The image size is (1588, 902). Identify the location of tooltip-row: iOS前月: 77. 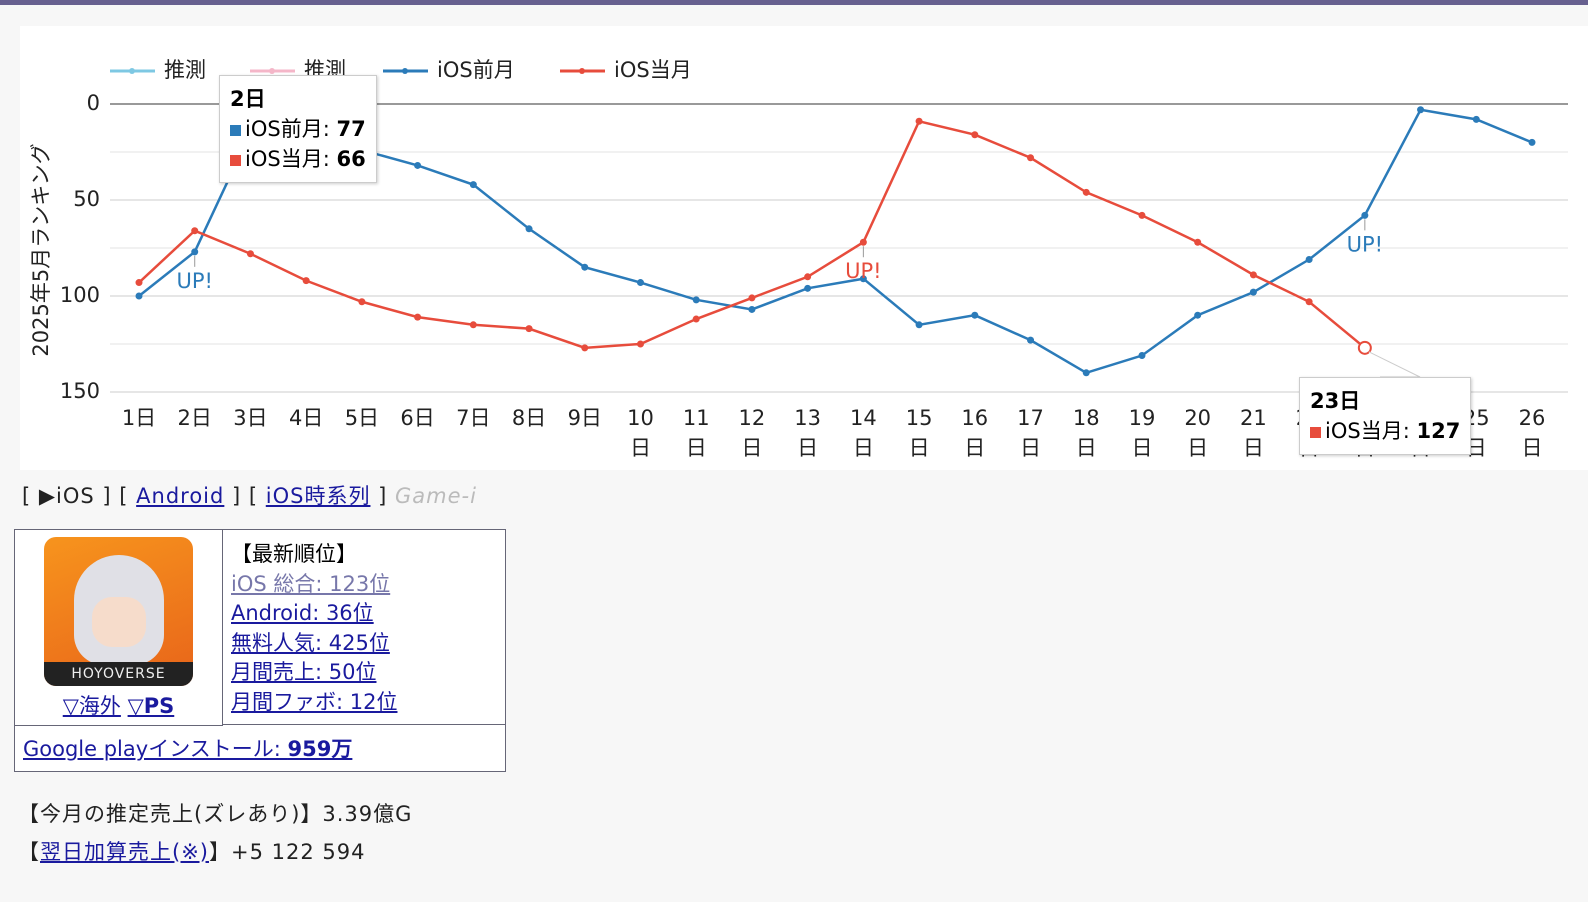
(298, 129).